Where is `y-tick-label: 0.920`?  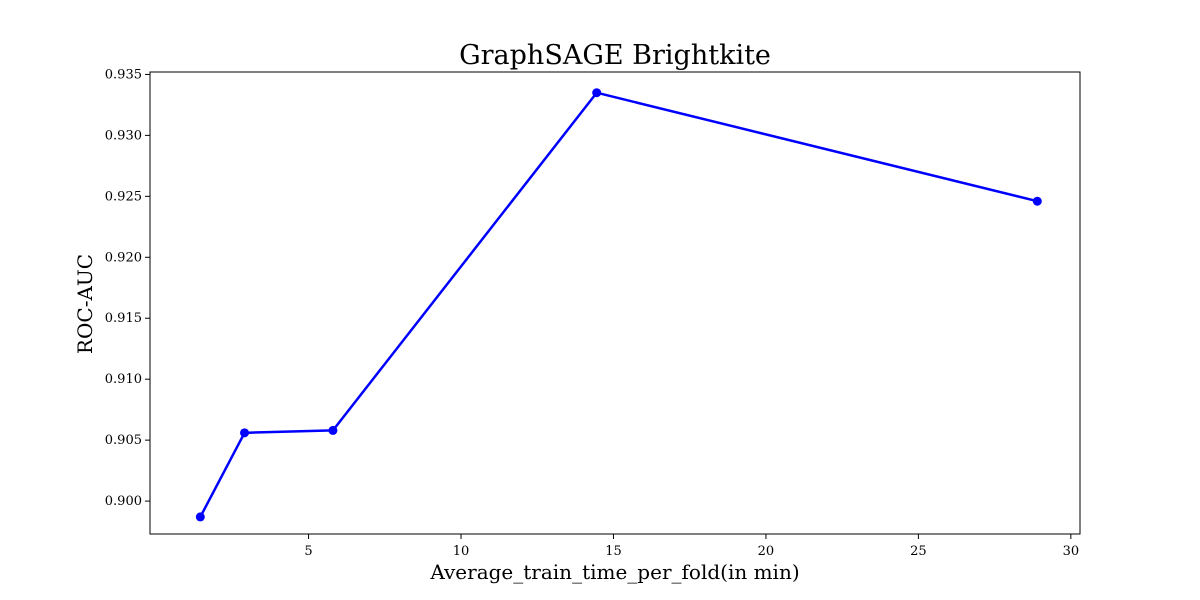 y-tick-label: 0.920 is located at coordinates (123, 257).